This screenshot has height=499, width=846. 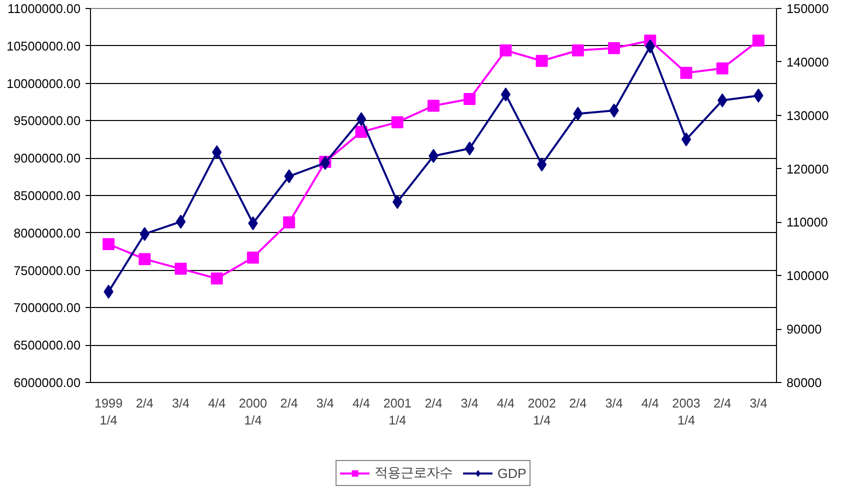 I want to click on y2-tick-label: 90000, so click(x=804, y=329).